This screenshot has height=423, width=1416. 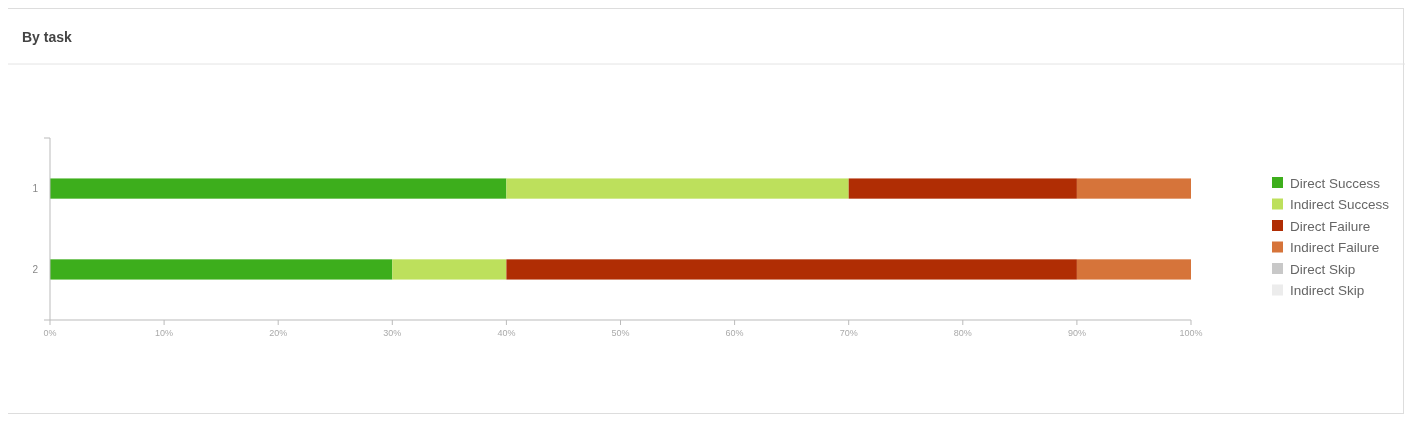 I want to click on legend-label: Direct Failure, so click(x=1330, y=226).